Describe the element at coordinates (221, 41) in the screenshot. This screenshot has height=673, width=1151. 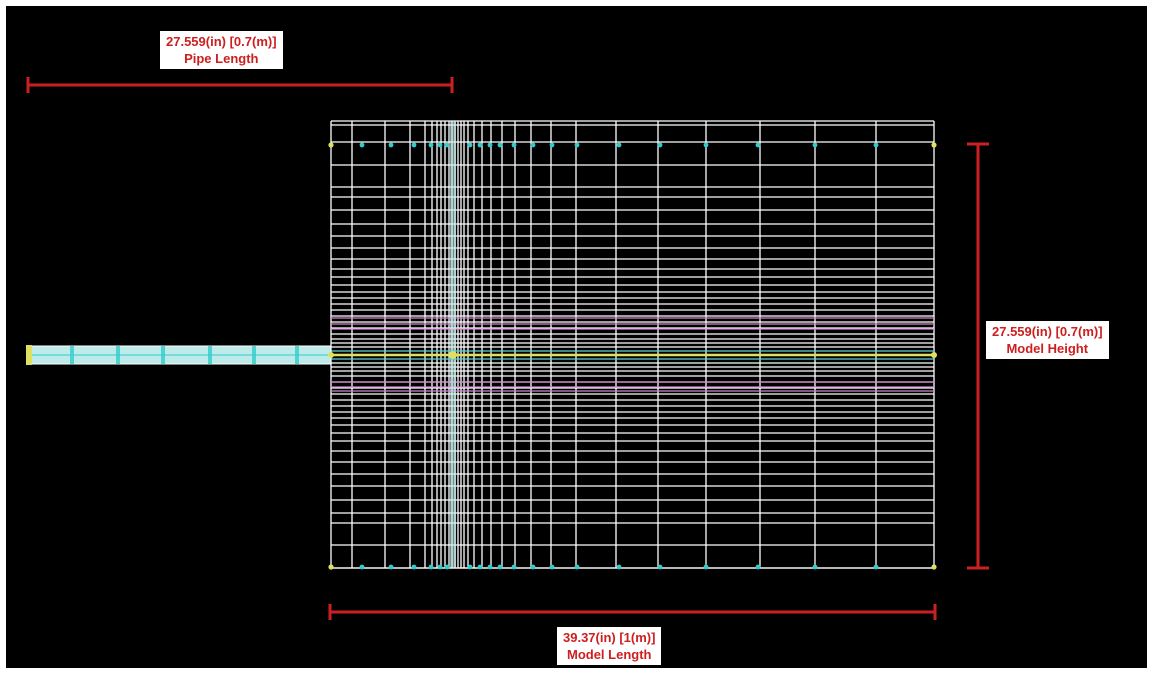
I see `pipe-length-value: 27.559(in) [0.7(m)]` at that location.